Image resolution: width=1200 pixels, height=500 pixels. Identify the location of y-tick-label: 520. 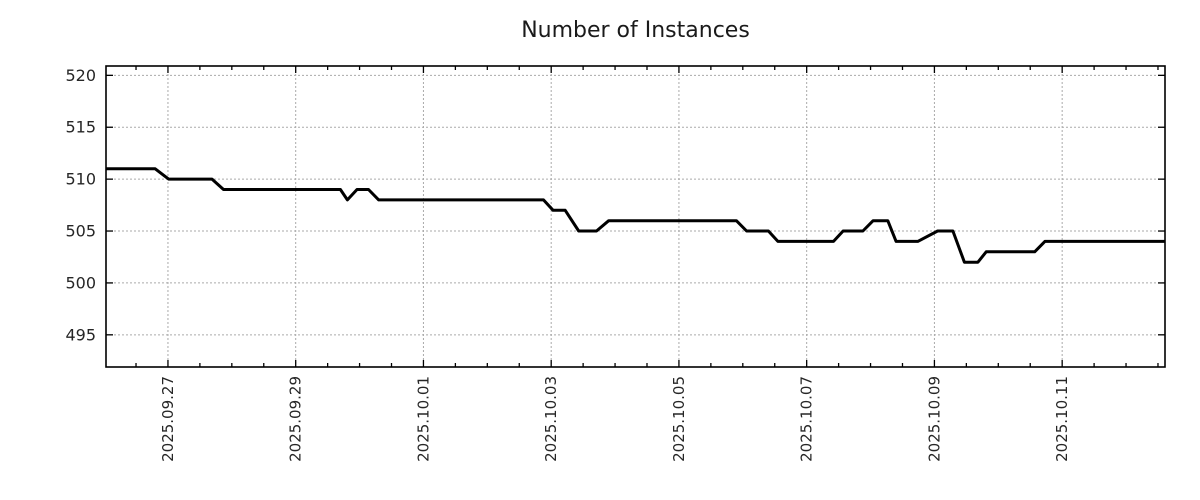
(80, 75).